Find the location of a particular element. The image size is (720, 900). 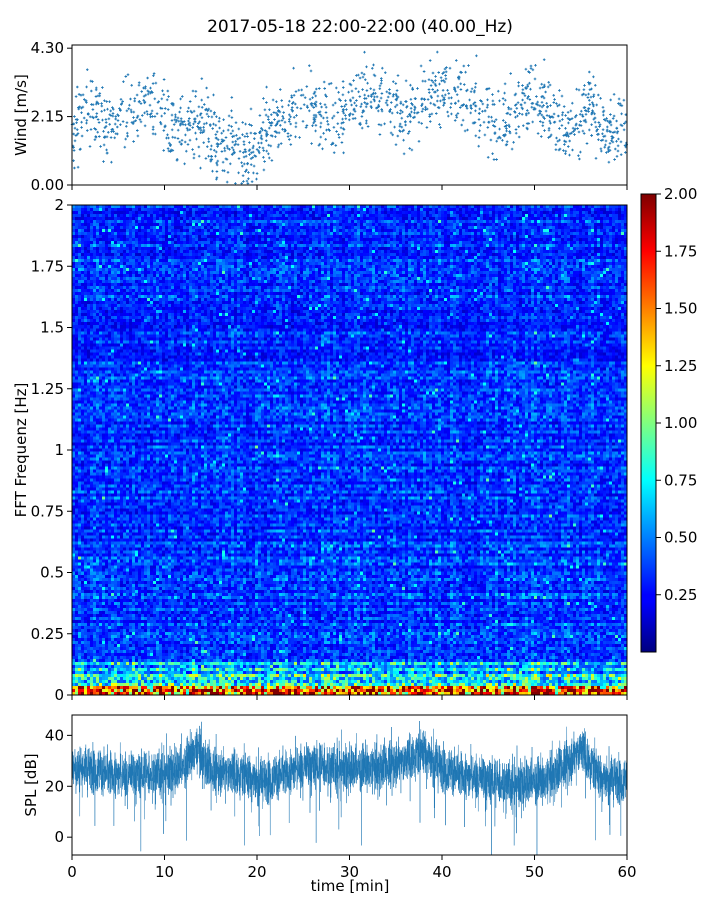

colorbar-gradient is located at coordinates (648, 423).